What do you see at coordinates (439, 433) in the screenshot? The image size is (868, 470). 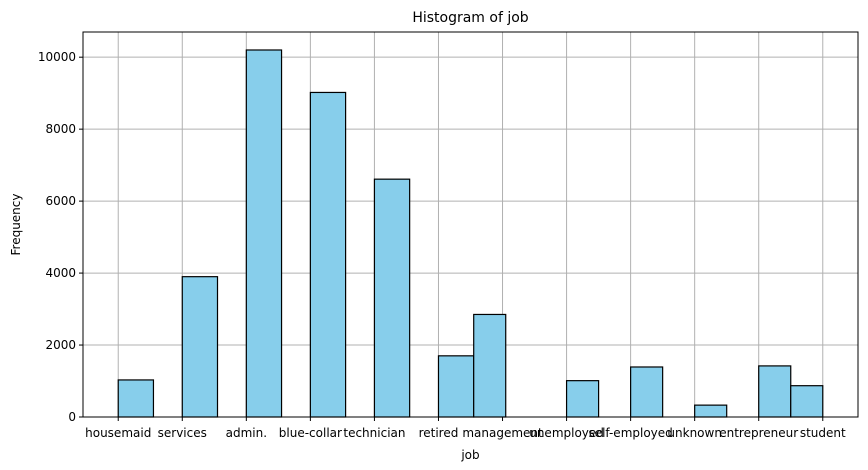 I see `x-tick-label-retired: retired` at bounding box center [439, 433].